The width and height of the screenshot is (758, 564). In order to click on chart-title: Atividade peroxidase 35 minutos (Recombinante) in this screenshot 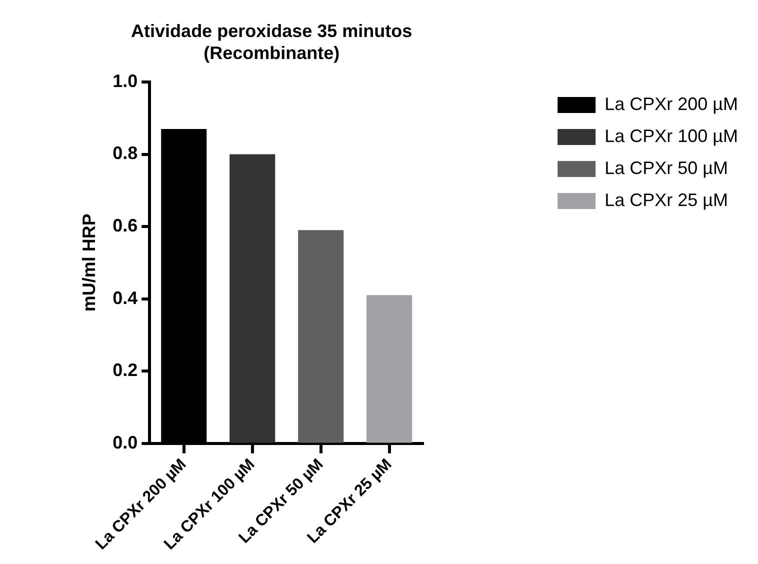, I will do `click(271, 41)`.